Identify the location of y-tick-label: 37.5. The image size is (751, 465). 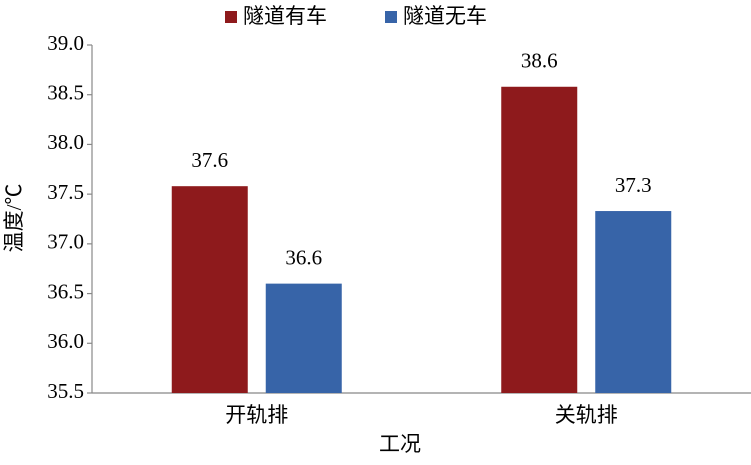
(65, 192).